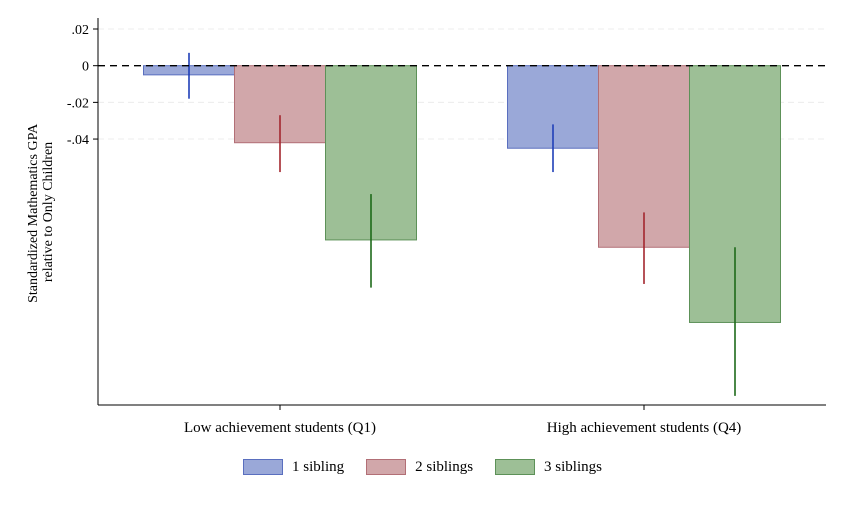  I want to click on legend-item-2-siblings: 2 siblings, so click(419, 467).